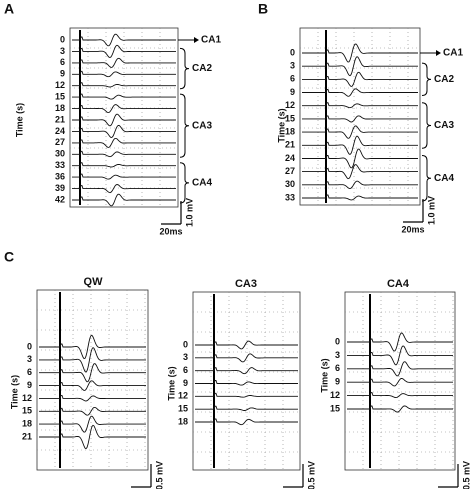  I want to click on row-label: 39, so click(60, 188).